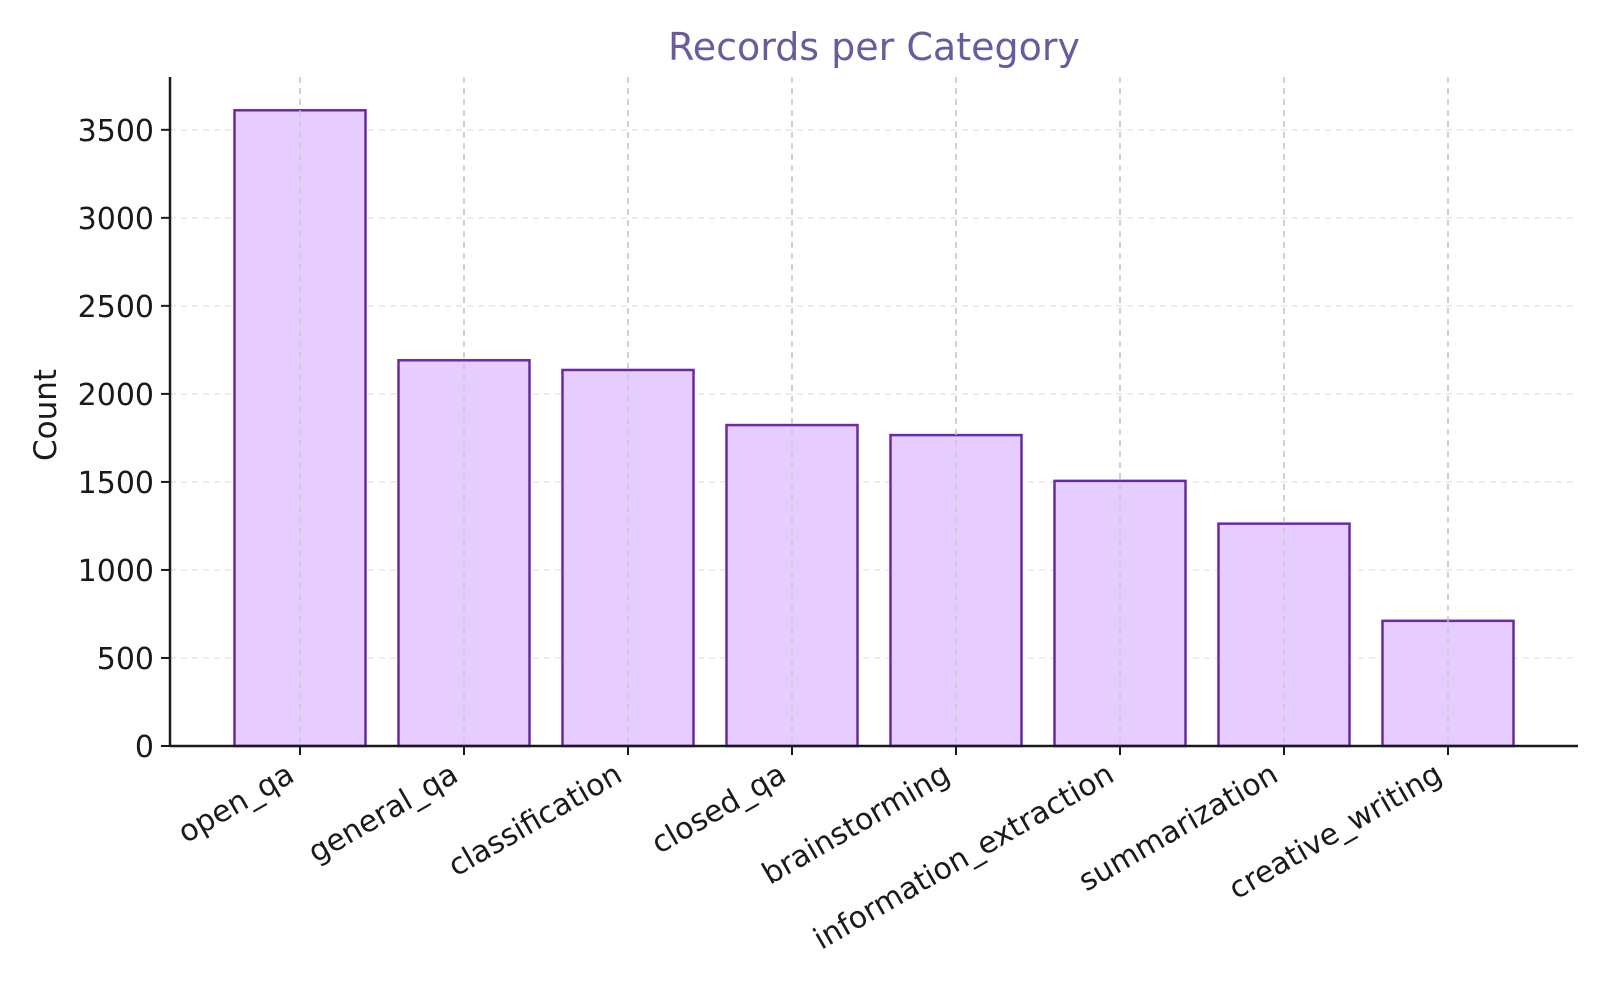 This screenshot has height=1000, width=1600. What do you see at coordinates (719, 809) in the screenshot?
I see `x-tick-label: closed_qa` at bounding box center [719, 809].